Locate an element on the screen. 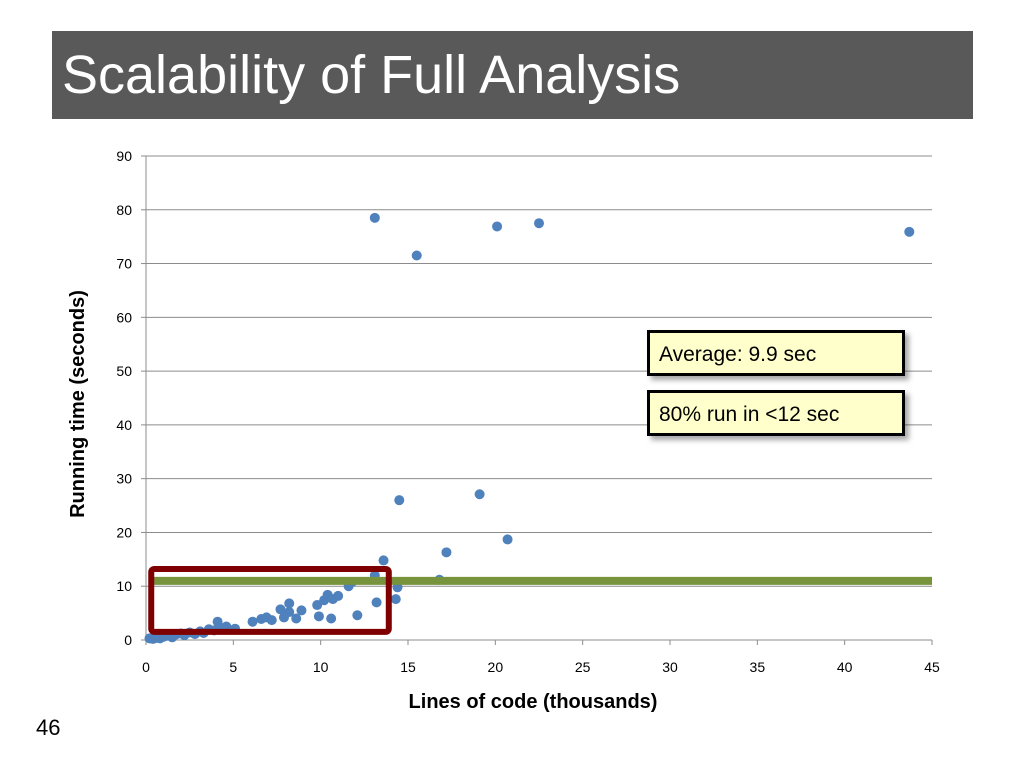  percentile-callout: 80% run in <12 sec is located at coordinates (776, 413).